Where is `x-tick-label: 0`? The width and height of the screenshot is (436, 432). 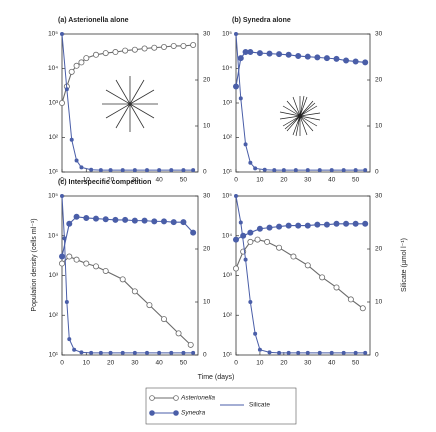
x-tick-label: 0 is located at coordinates (62, 363).